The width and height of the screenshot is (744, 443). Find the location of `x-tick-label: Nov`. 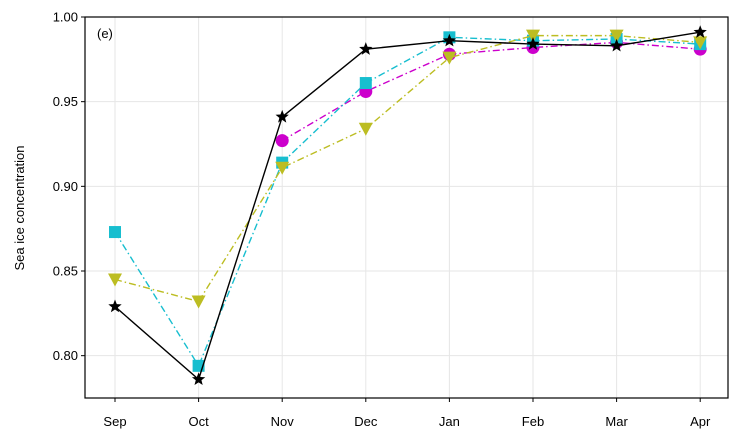

x-tick-label: Nov is located at coordinates (283, 421).